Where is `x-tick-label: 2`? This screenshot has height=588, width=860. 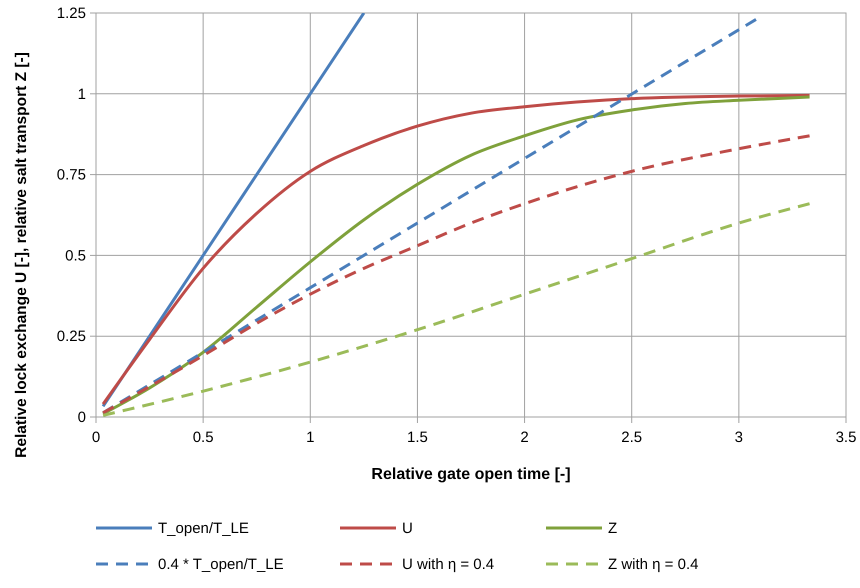
x-tick-label: 2 is located at coordinates (524, 437).